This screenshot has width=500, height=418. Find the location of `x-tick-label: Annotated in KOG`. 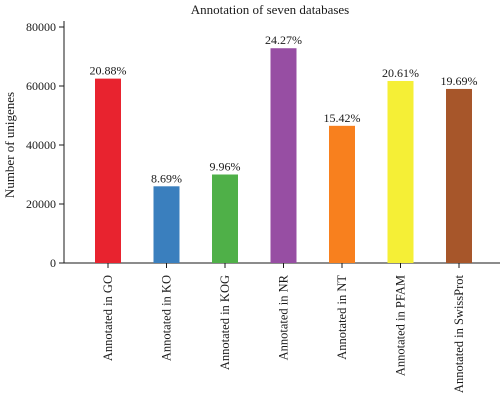

x-tick-label: Annotated in KOG is located at coordinates (225, 322).